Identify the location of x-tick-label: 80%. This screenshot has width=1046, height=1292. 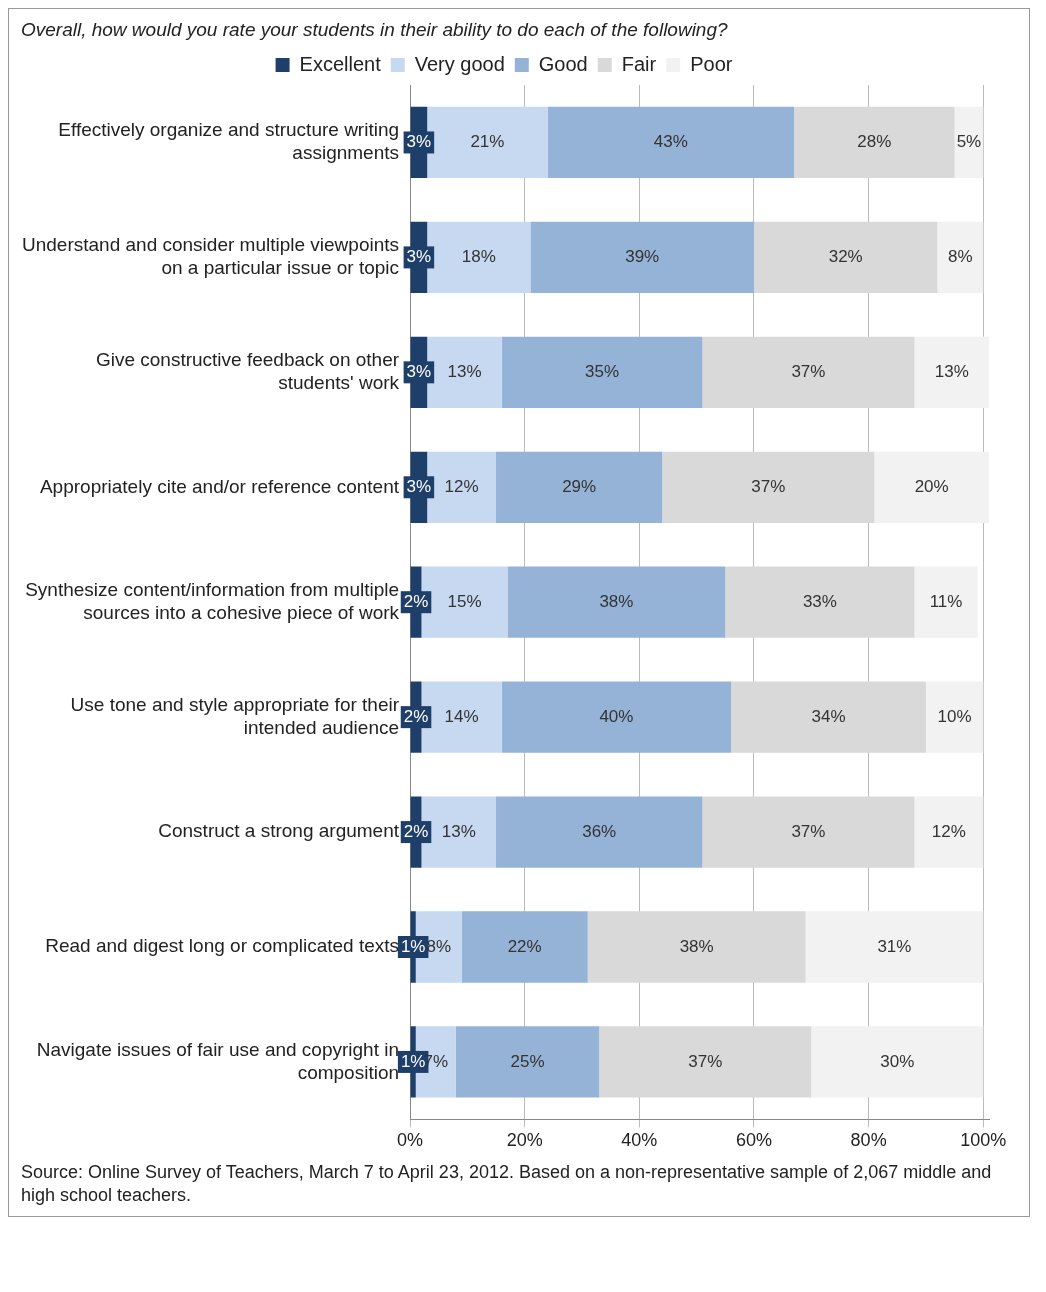
(868, 1140).